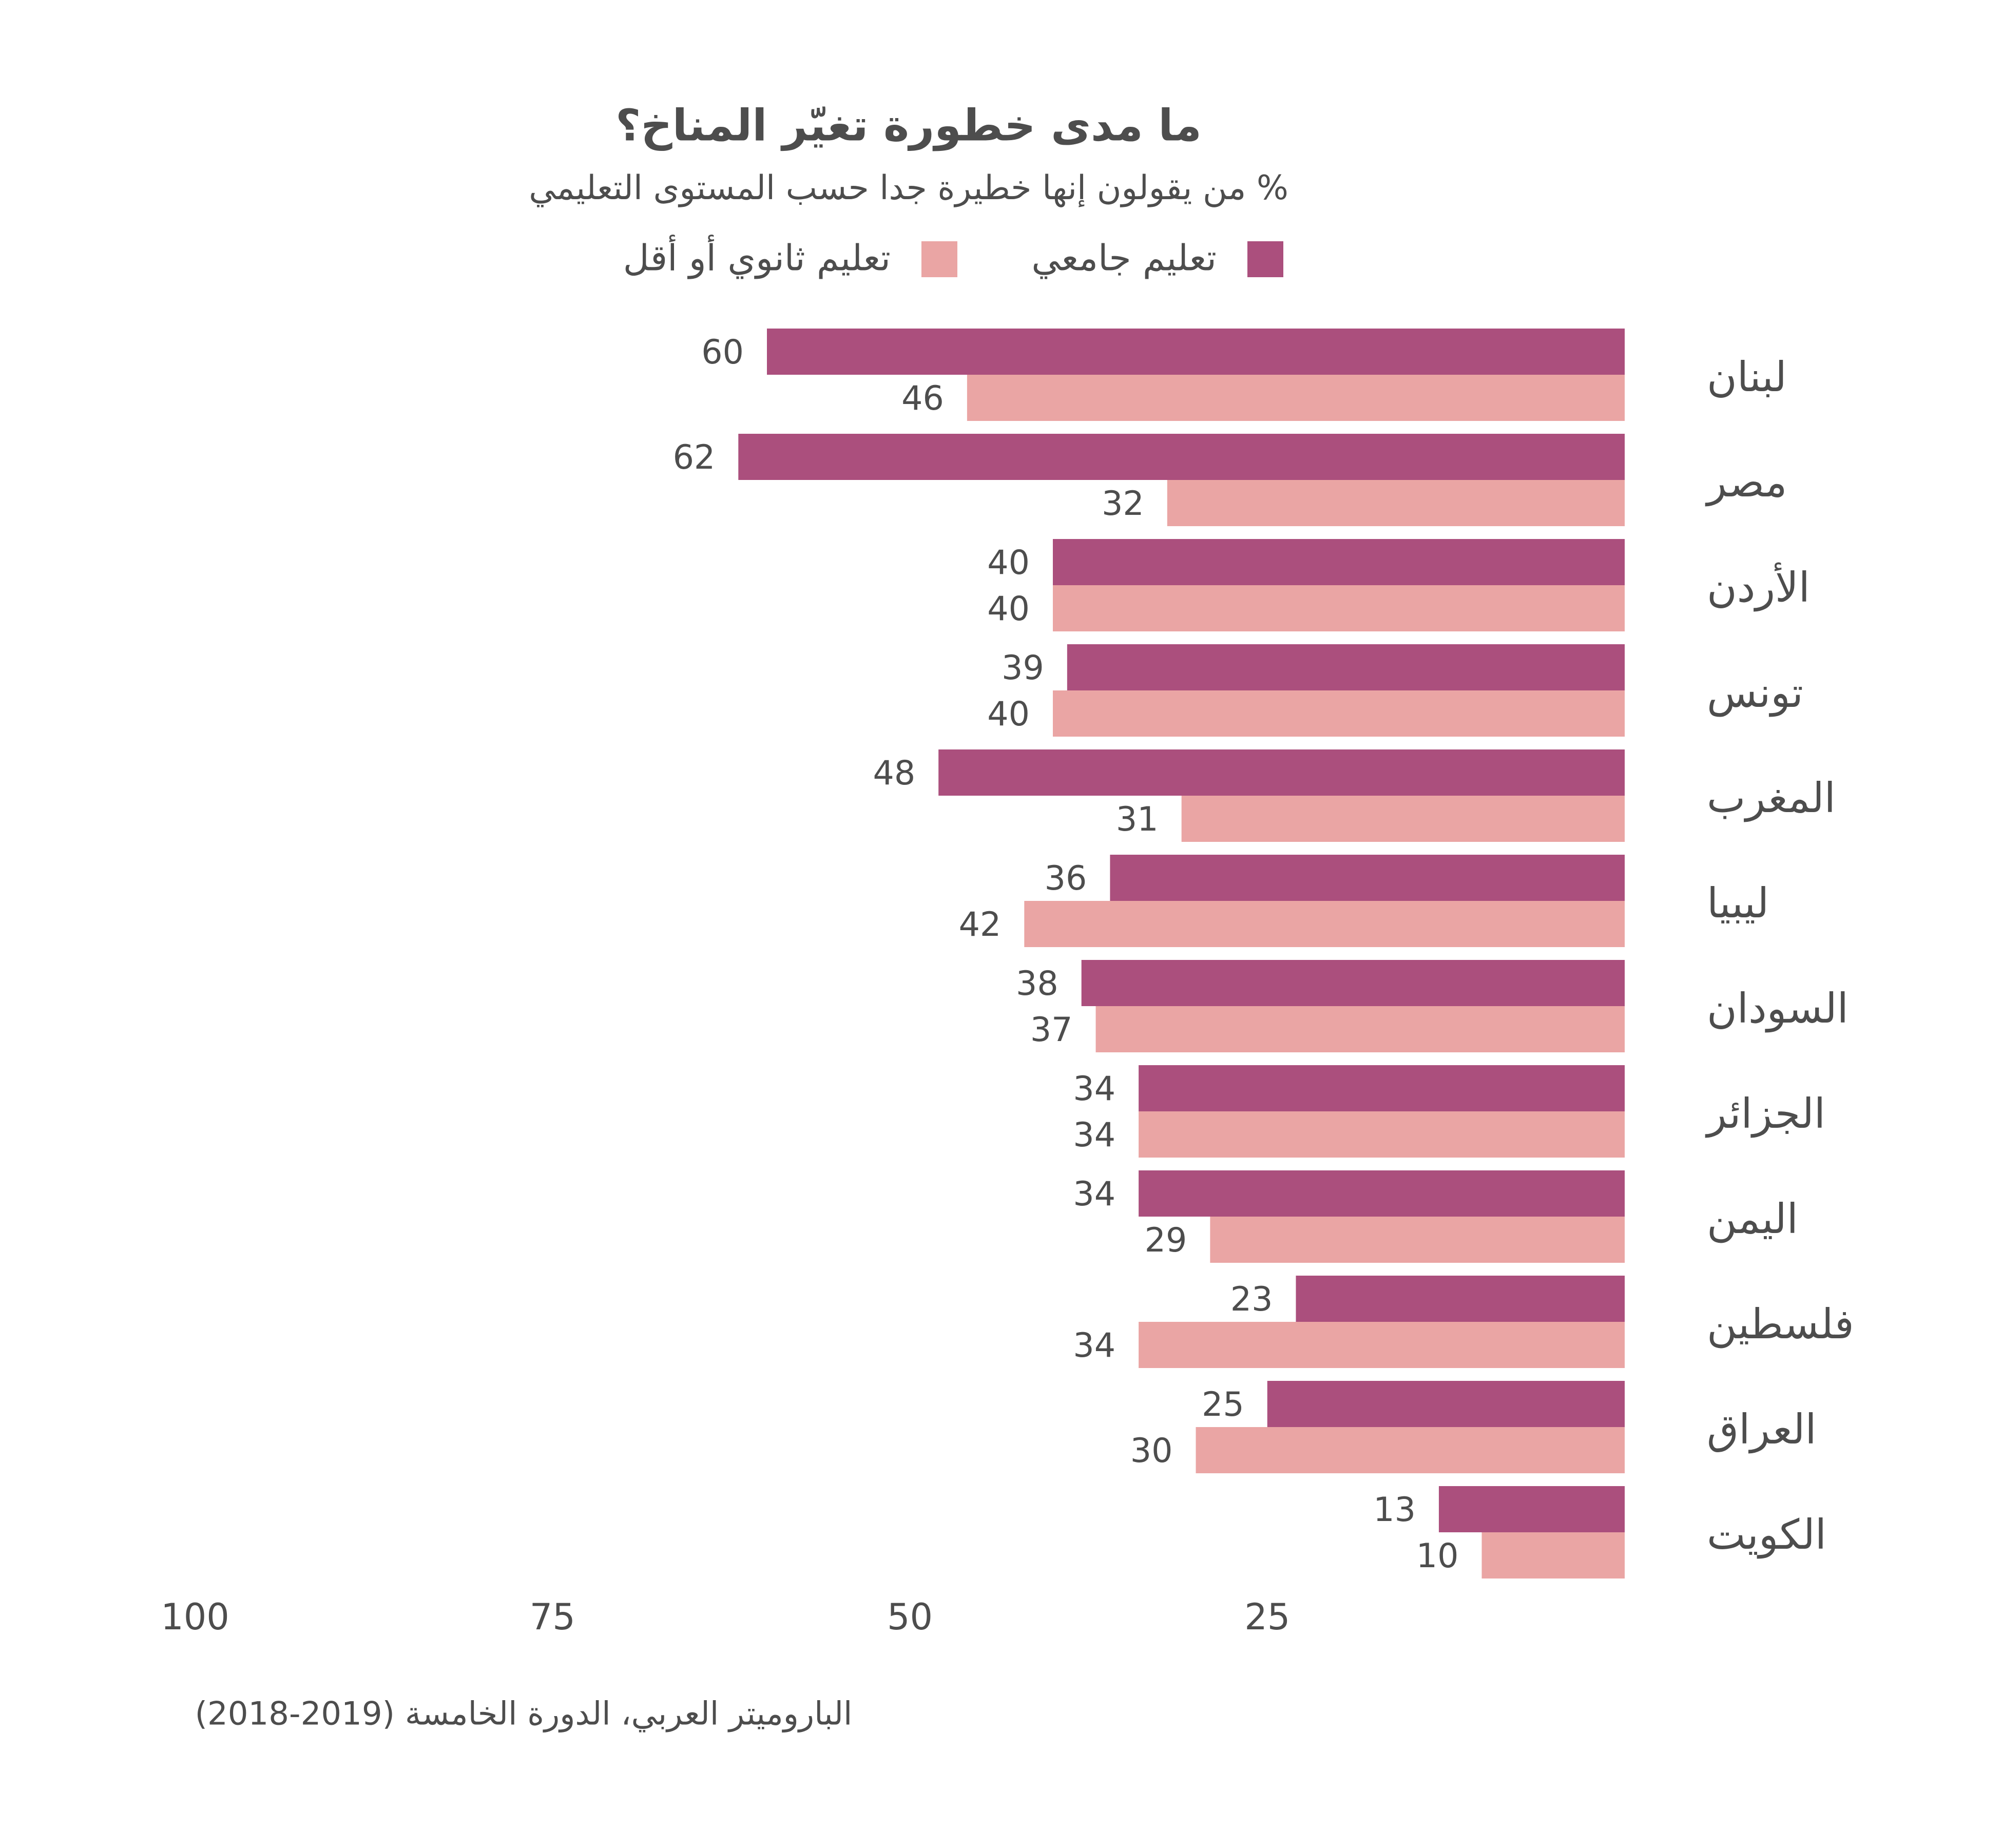 This screenshot has height=1848, width=2002. Describe the element at coordinates (1771, 798) in the screenshot. I see `y-tick-label: المغرب` at that location.